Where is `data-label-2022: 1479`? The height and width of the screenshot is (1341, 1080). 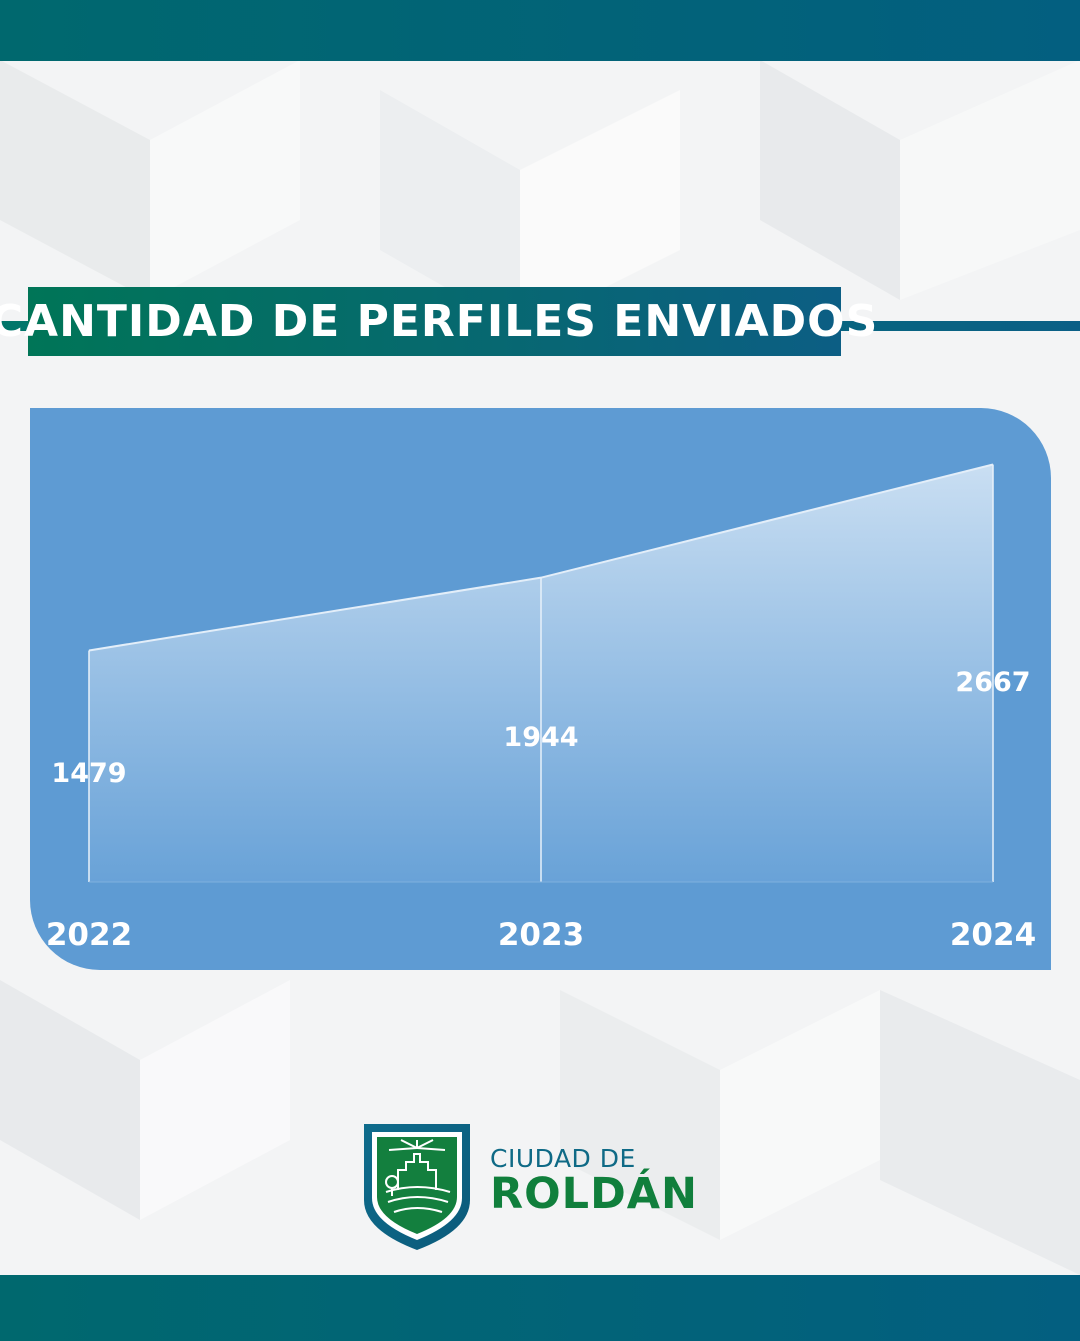 data-label-2022: 1479 is located at coordinates (88, 773).